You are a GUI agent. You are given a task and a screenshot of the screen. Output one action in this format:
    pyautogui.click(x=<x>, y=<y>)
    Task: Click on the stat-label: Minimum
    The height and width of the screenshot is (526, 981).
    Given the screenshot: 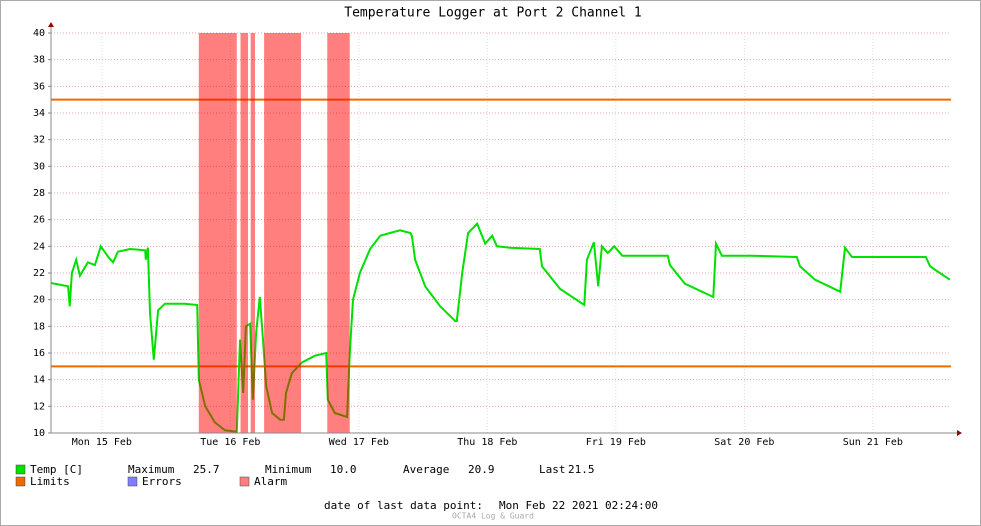 What is the action you would take?
    pyautogui.click(x=288, y=469)
    